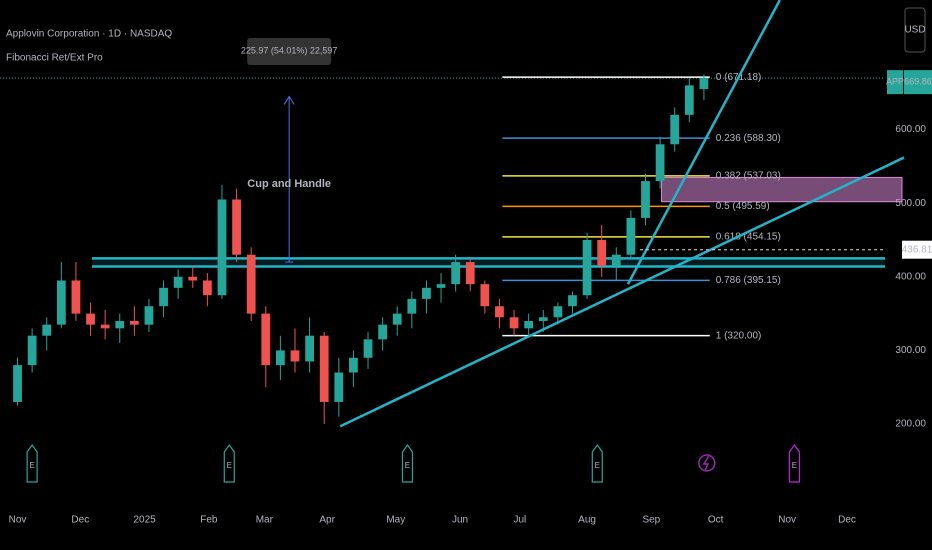 The image size is (932, 550). I want to click on x-tick-label: Feb, so click(209, 520).